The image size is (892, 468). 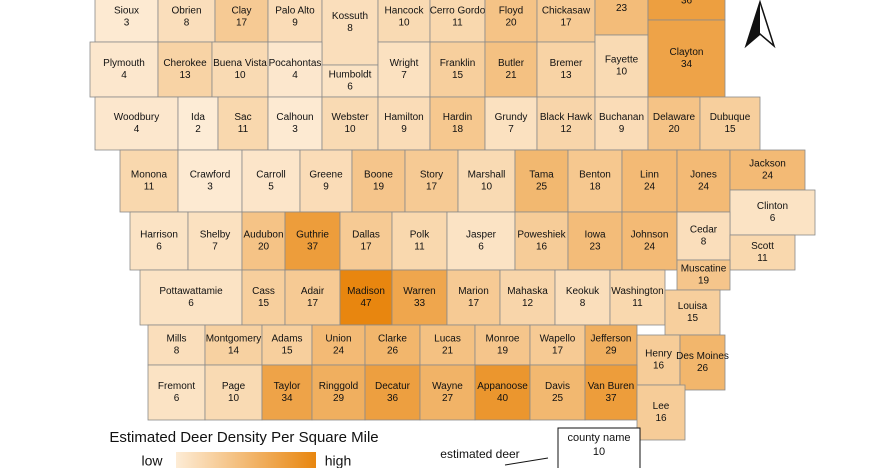 I want to click on legend-title: Estimated Deer Density Per Square Mile, so click(x=243, y=437).